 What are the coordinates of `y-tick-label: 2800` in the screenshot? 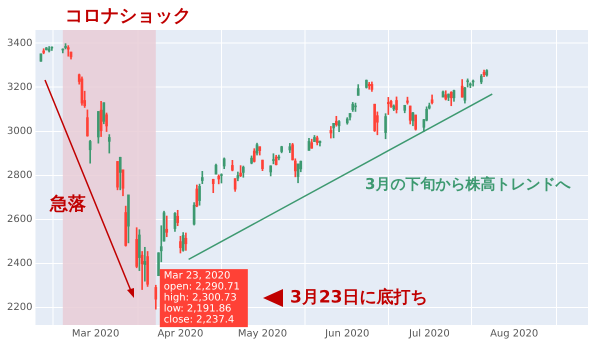 It's located at (19, 175).